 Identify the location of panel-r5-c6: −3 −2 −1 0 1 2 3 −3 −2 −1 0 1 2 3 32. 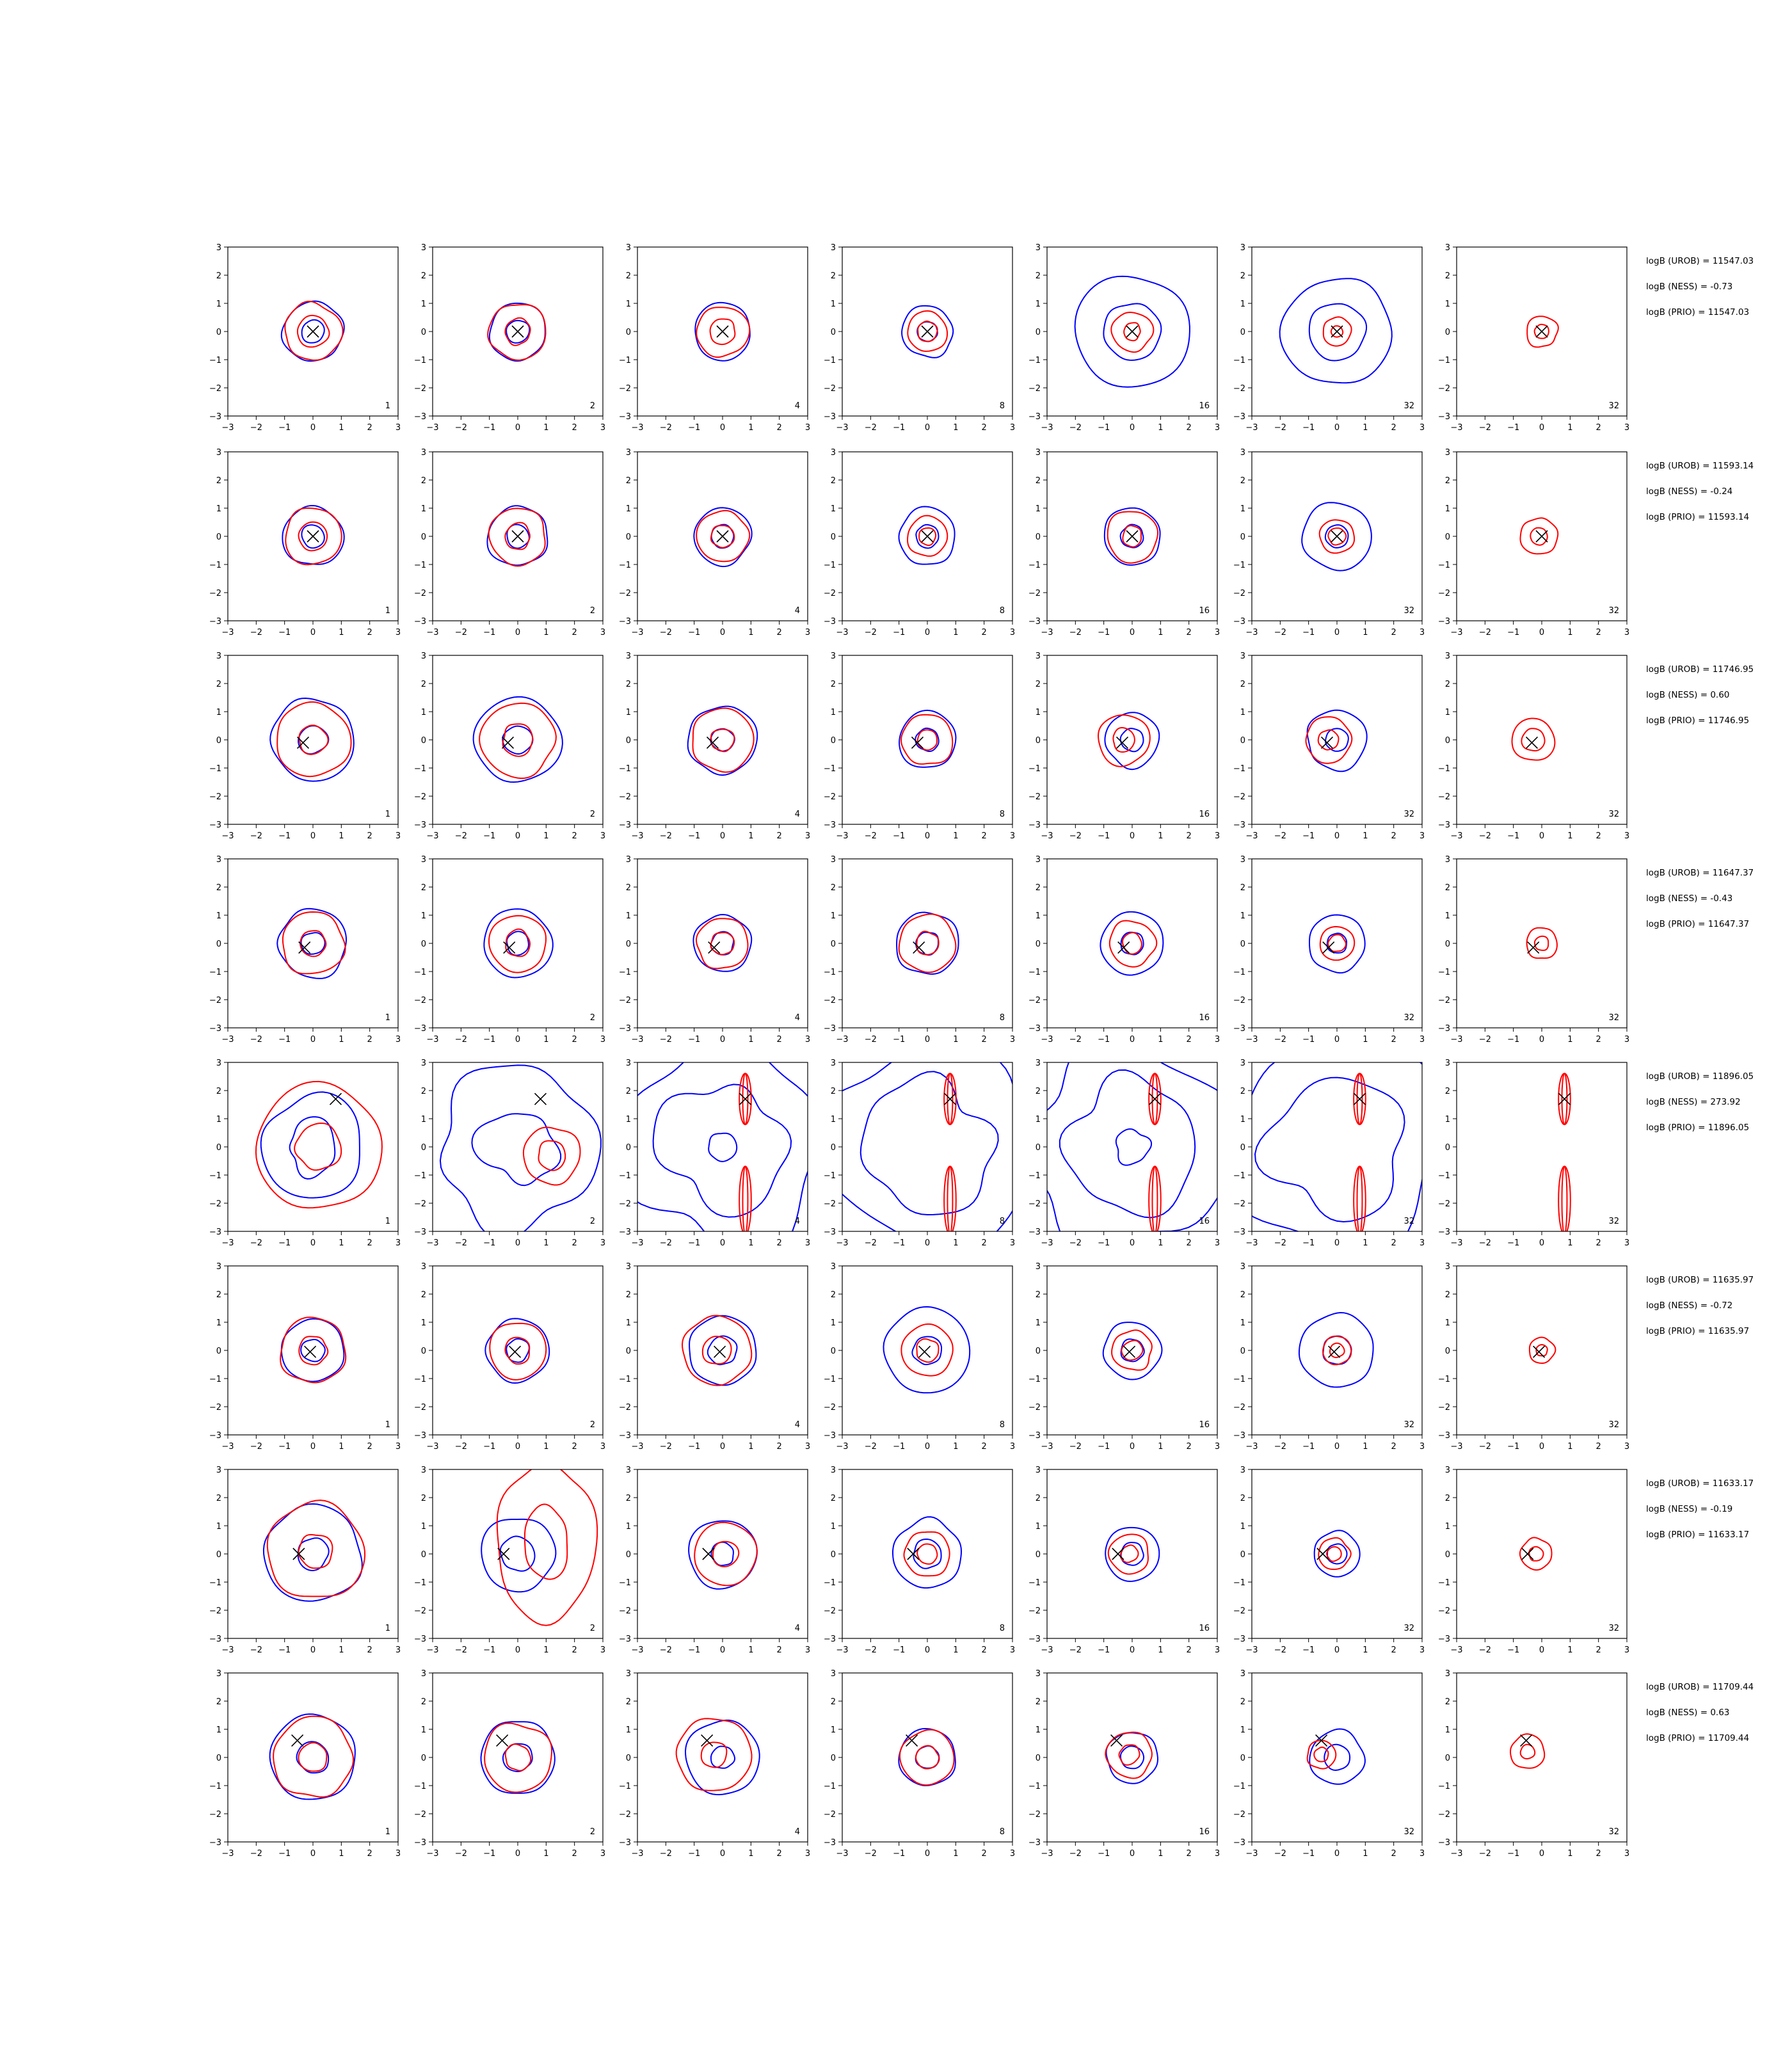
(1329, 1153).